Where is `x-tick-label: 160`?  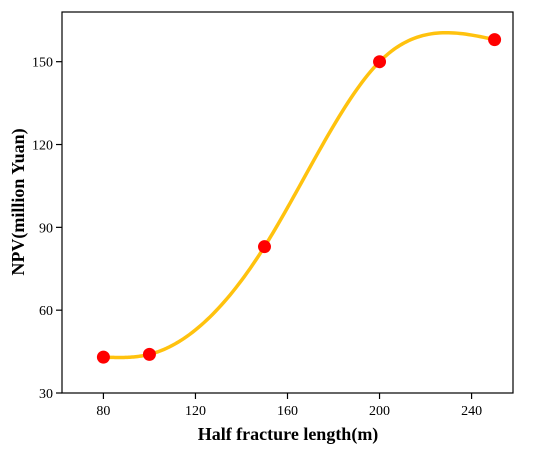
x-tick-label: 160 is located at coordinates (287, 411).